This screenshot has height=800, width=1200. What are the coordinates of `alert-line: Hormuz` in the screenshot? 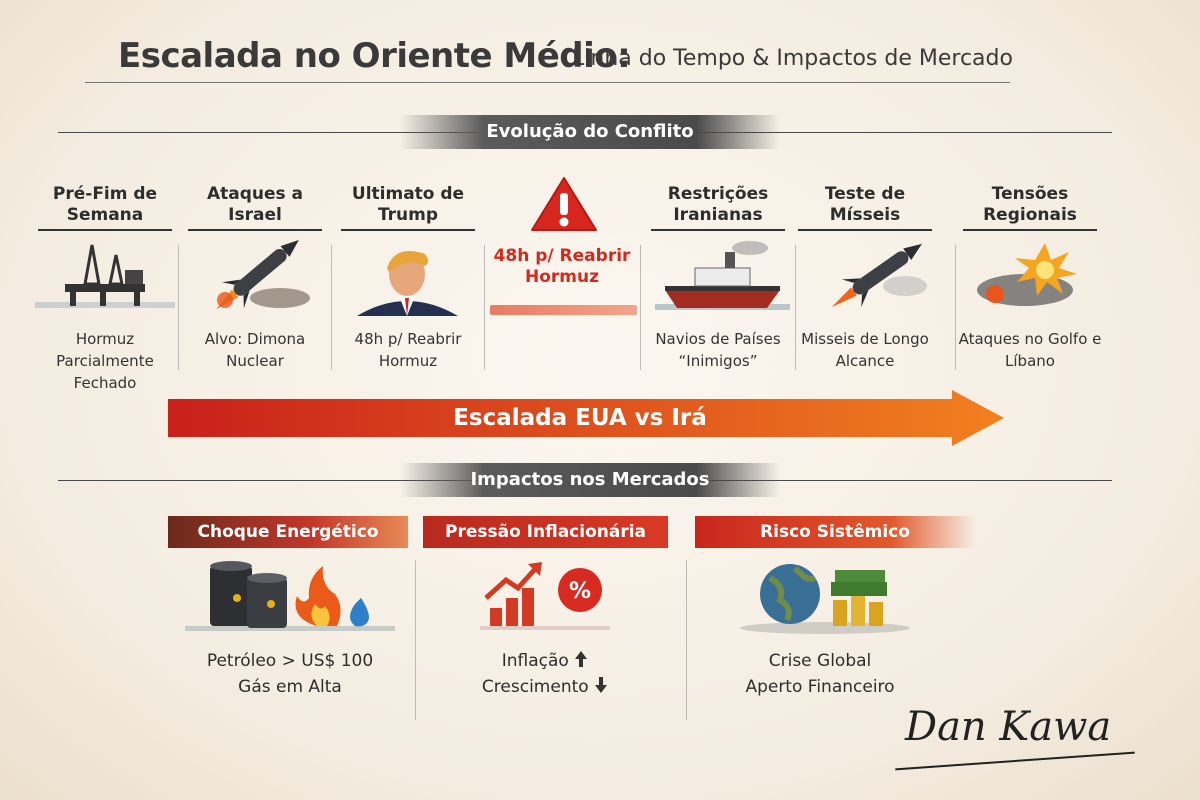 It's located at (561, 277).